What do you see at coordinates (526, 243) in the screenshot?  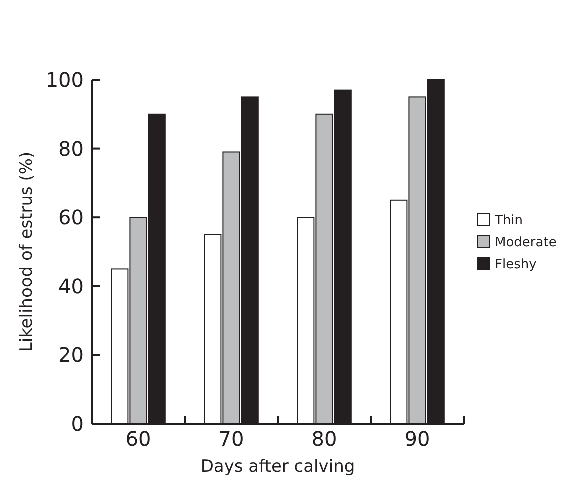 I see `legend-label: Moderate` at bounding box center [526, 243].